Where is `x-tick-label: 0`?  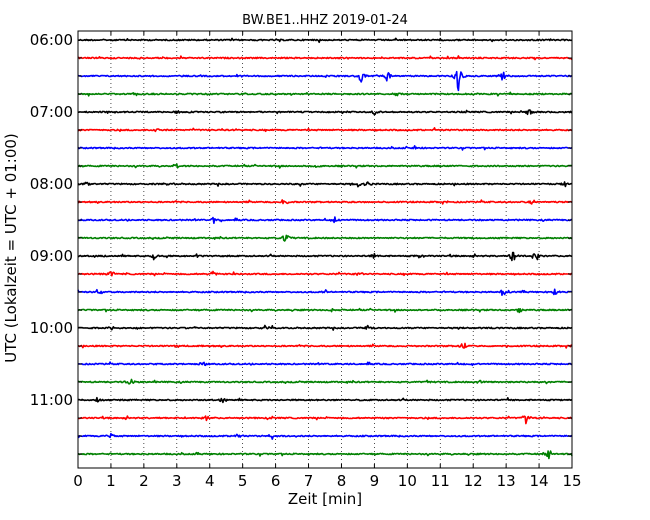
x-tick-label: 0 is located at coordinates (78, 481).